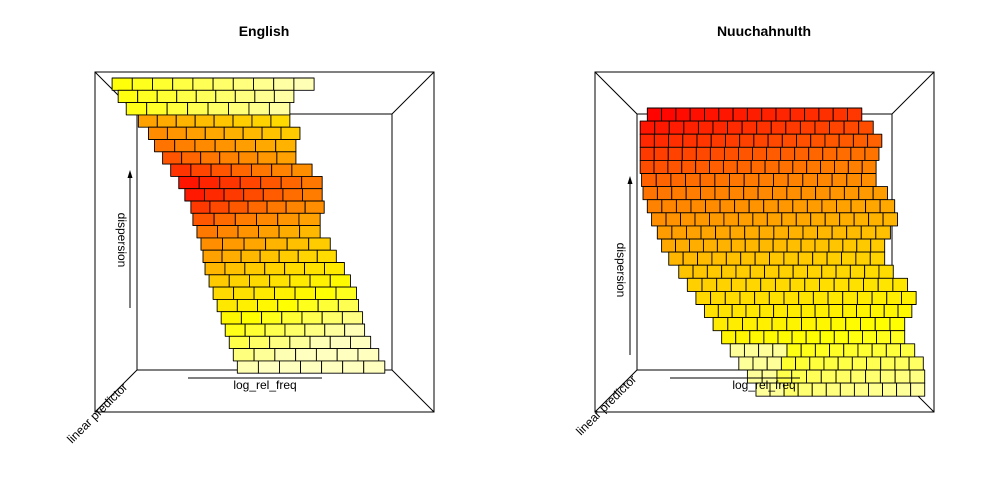 The height and width of the screenshot is (500, 1000). Describe the element at coordinates (606, 405) in the screenshot. I see `nuuchahnulth-zlabel: linear predictor` at that location.